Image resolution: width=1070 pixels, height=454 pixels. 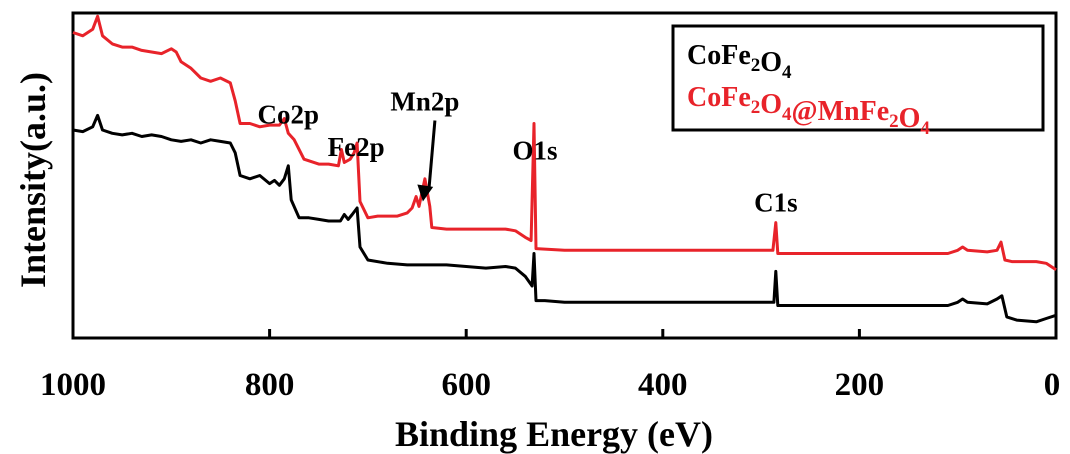 I want to click on peak-label: C1s, so click(x=776, y=202).